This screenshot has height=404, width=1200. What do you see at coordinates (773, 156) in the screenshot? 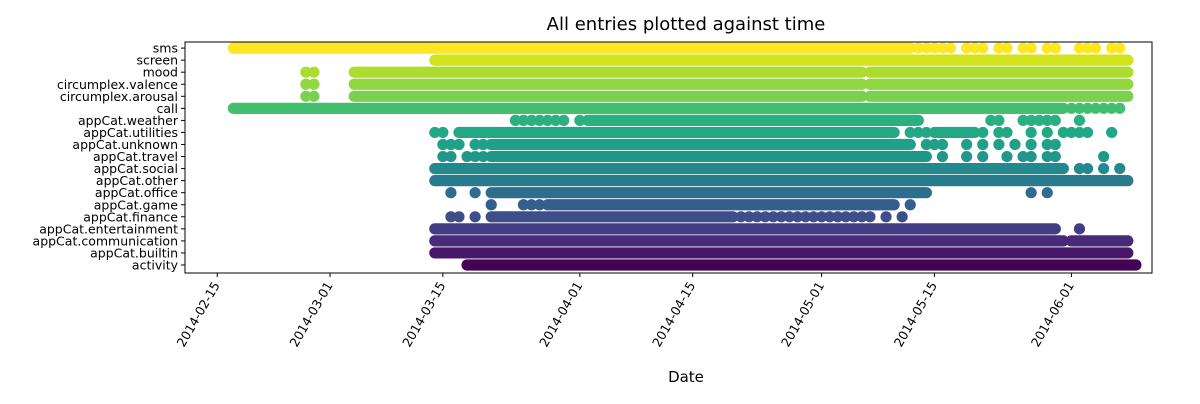
I see `series-appCat.travel` at bounding box center [773, 156].